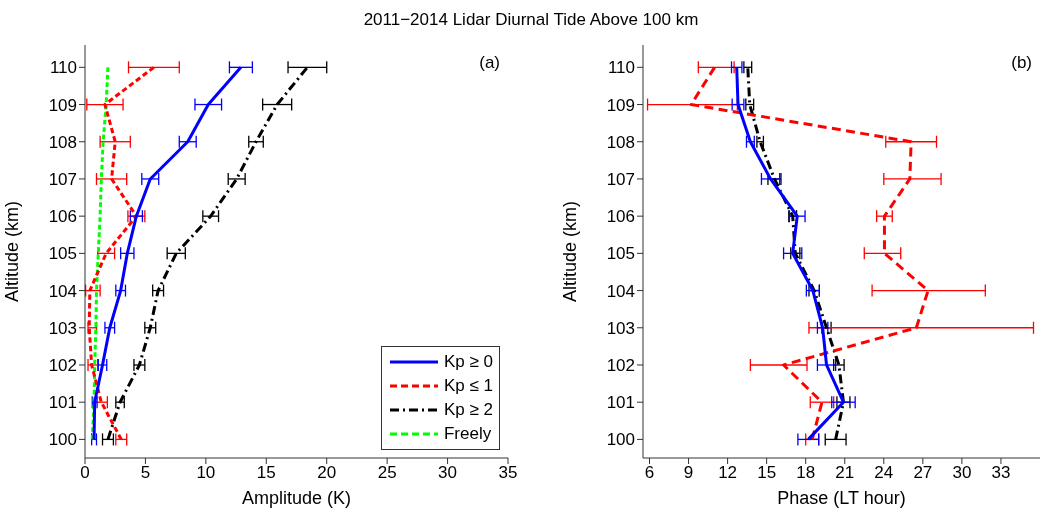 This screenshot has height=514, width=1062. I want to click on x-tick-label: 24, so click(884, 473).